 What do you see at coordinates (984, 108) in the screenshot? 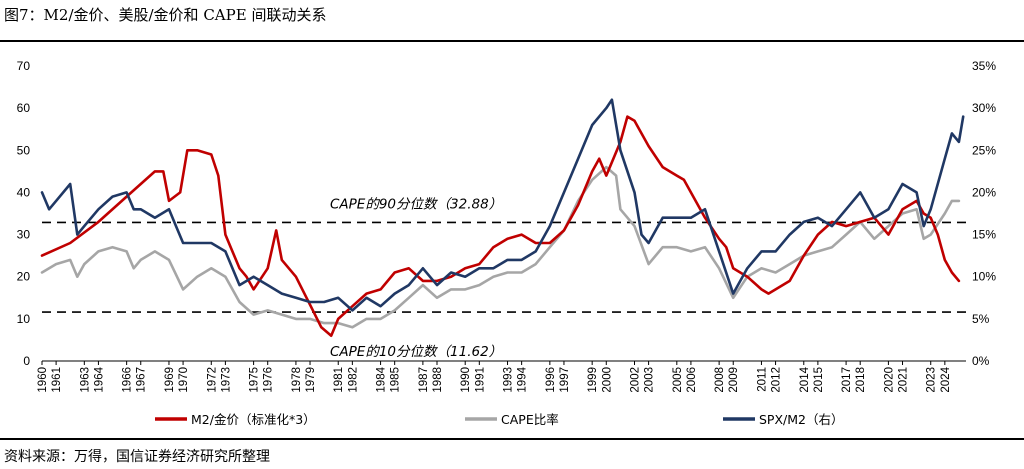
I see `right-axis-tick-label: 30%` at bounding box center [984, 108].